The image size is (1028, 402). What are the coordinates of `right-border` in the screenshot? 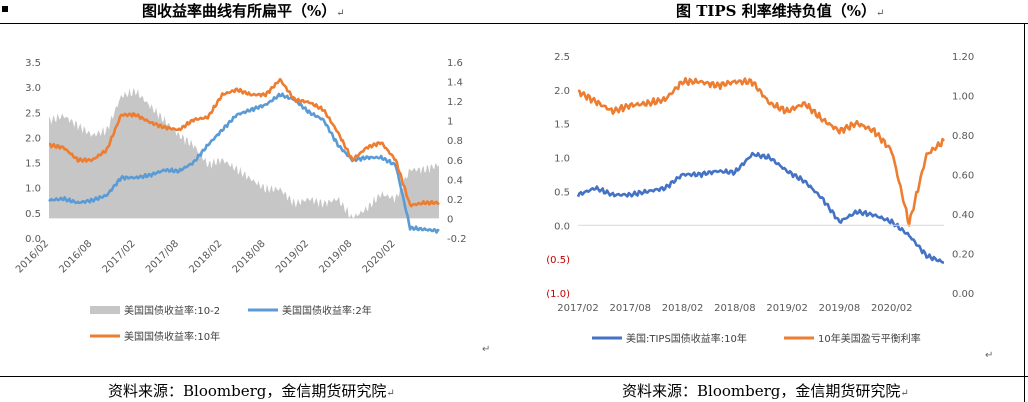 It's located at (1024, 212).